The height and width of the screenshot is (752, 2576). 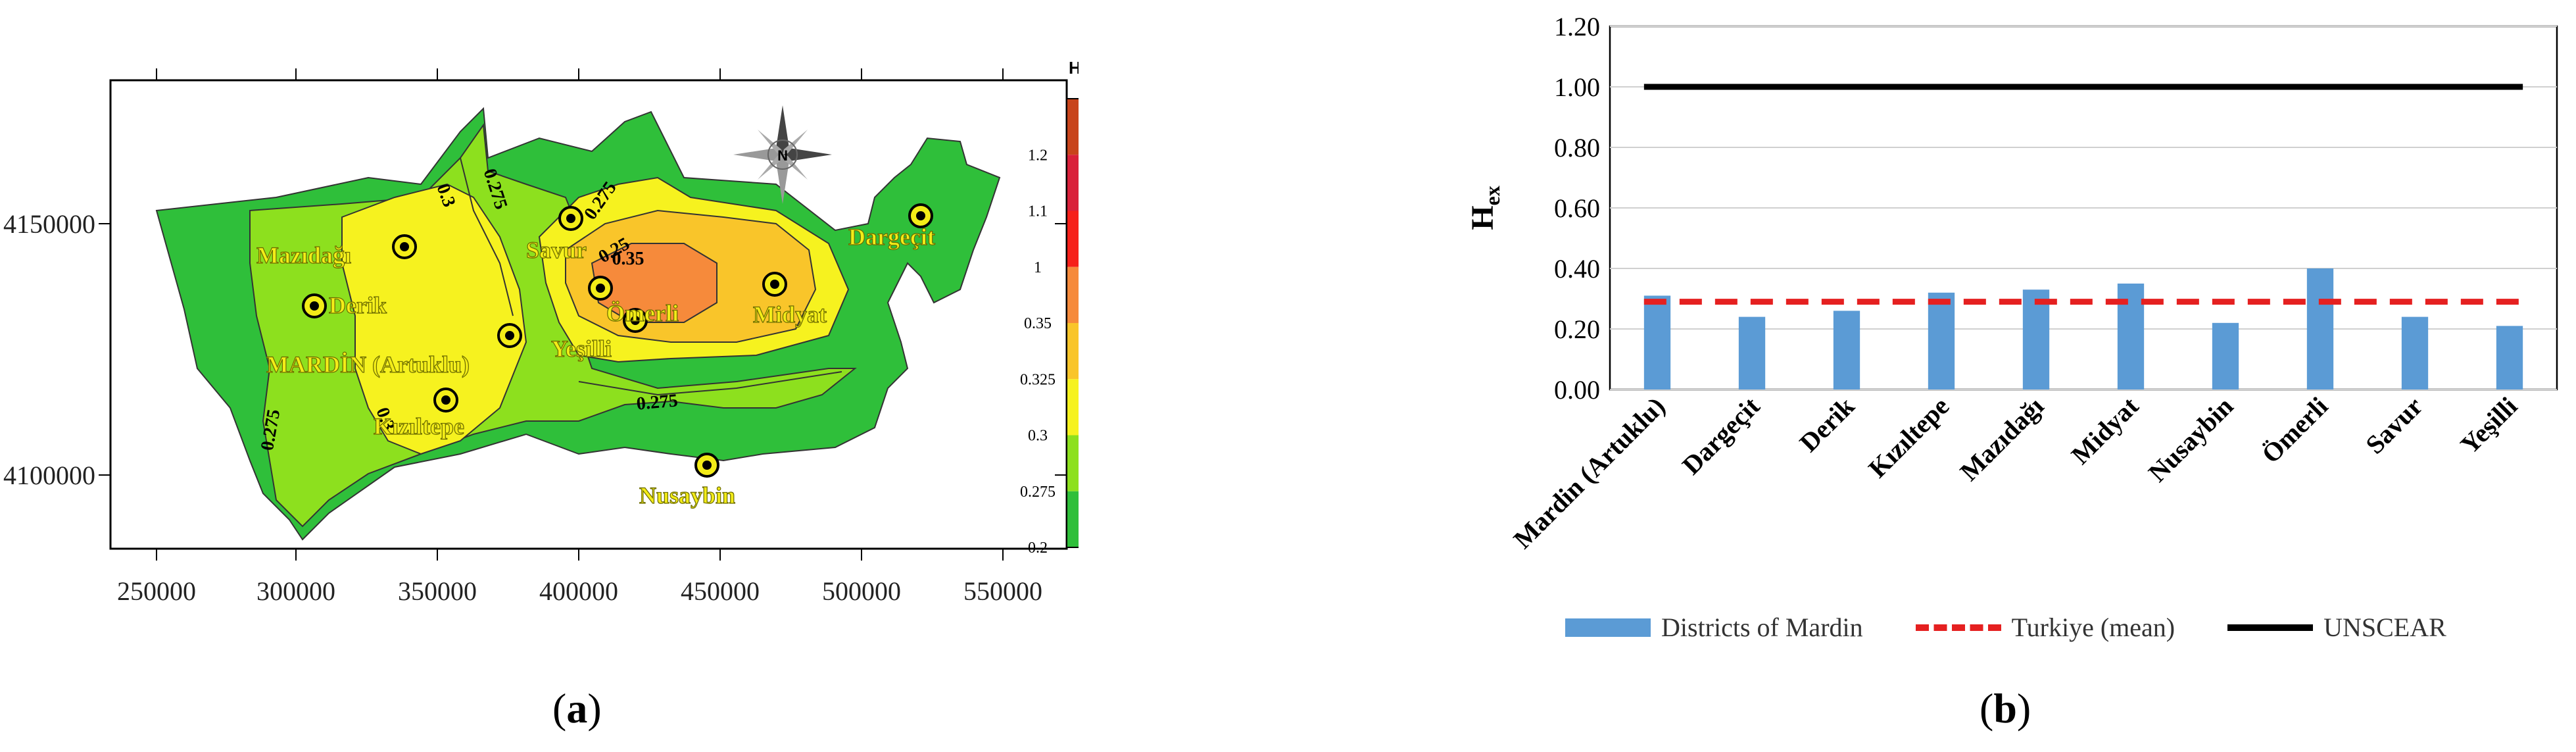 I want to click on legend-item-districts: Districts of Mardin, so click(x=1714, y=627).